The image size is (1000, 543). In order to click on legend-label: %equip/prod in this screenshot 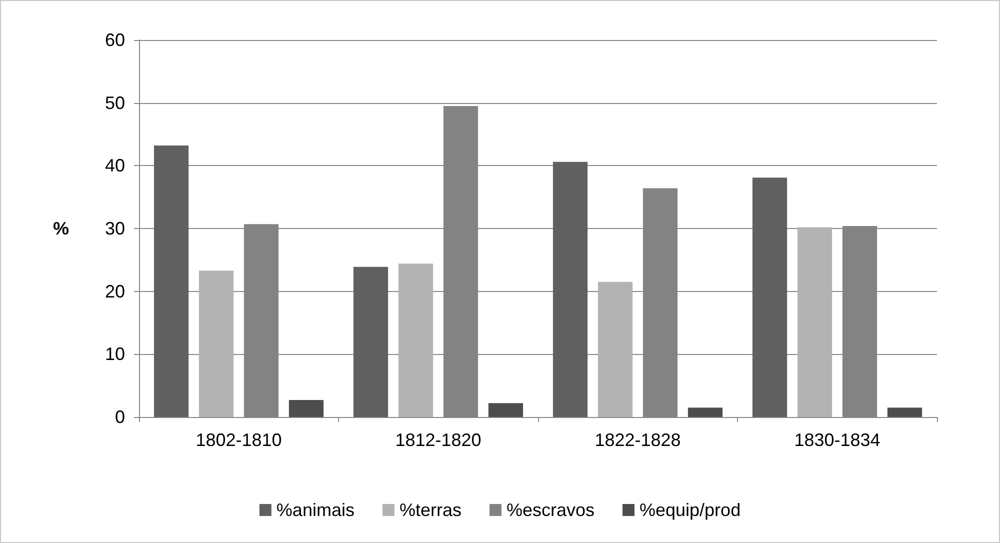, I will do `click(690, 510)`.